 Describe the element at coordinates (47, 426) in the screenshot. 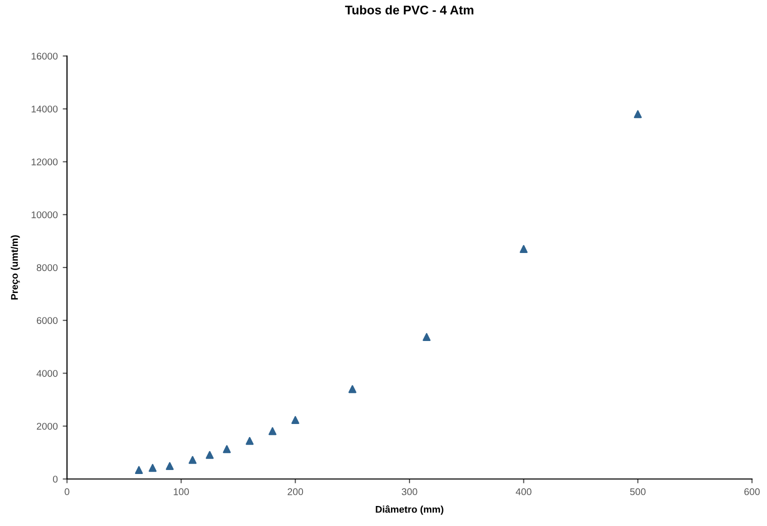

I see `y-tick-label: 2000` at that location.